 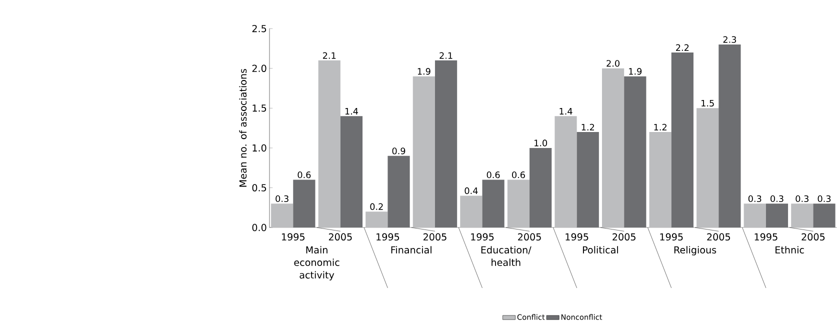 What do you see at coordinates (243, 128) in the screenshot?
I see `y-axis-title: Mean no. of associations` at bounding box center [243, 128].